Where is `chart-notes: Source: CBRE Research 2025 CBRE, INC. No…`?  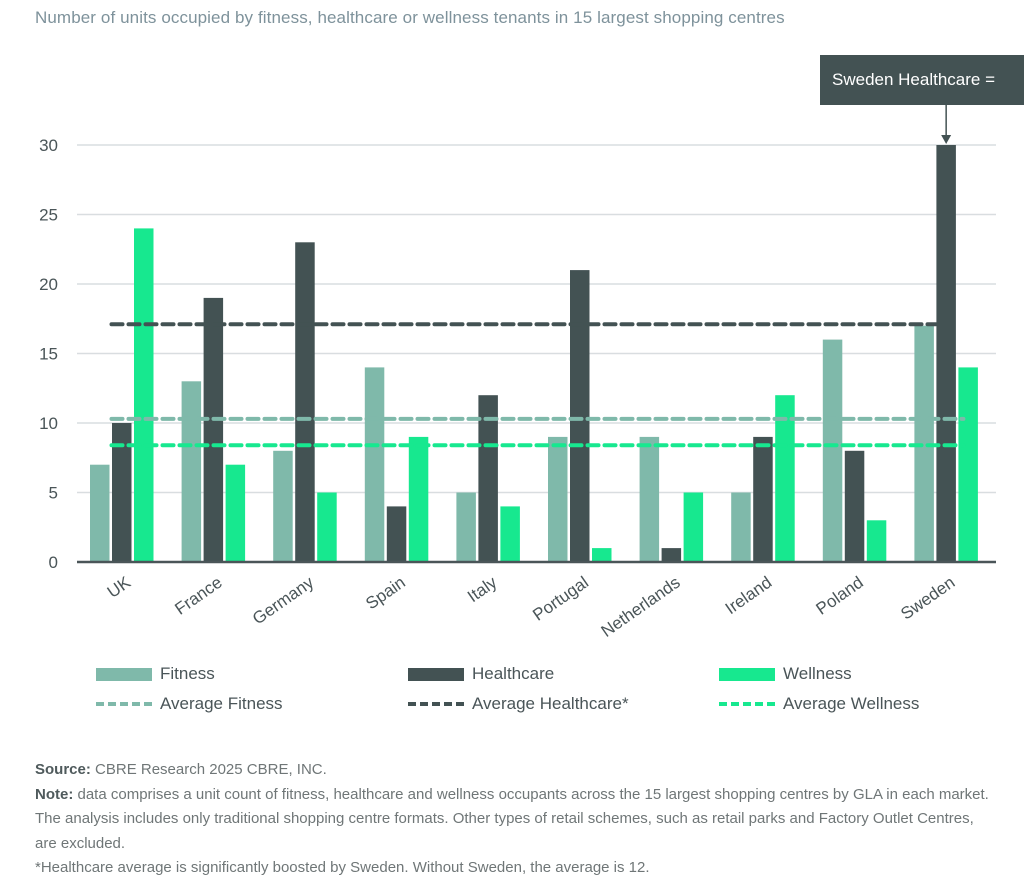 chart-notes: Source: CBRE Research 2025 CBRE, INC. No… is located at coordinates (515, 819).